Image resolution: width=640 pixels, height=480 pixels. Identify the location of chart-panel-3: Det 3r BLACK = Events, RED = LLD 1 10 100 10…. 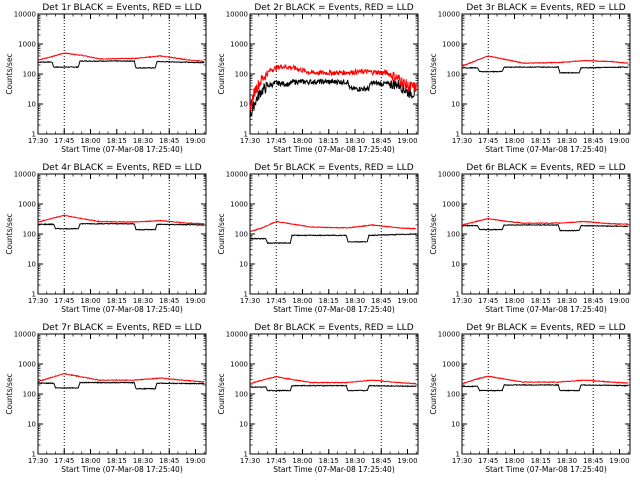
(530, 78).